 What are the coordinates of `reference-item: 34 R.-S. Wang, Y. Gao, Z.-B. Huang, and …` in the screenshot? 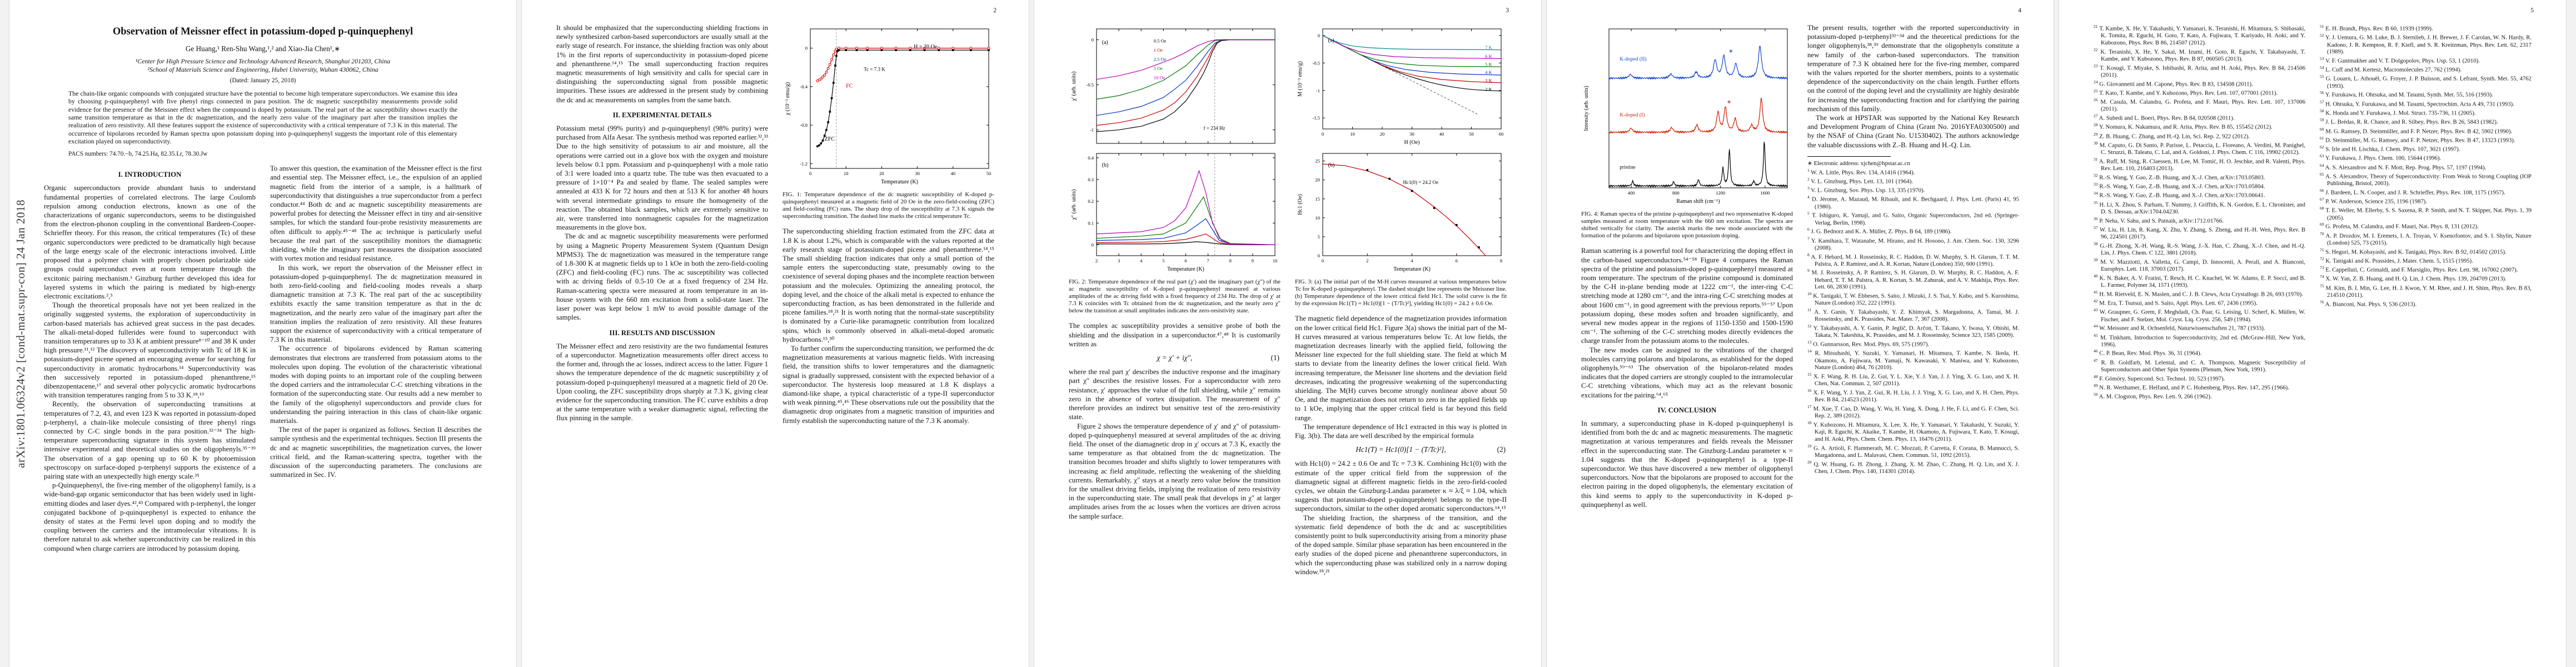 It's located at (2179, 195).